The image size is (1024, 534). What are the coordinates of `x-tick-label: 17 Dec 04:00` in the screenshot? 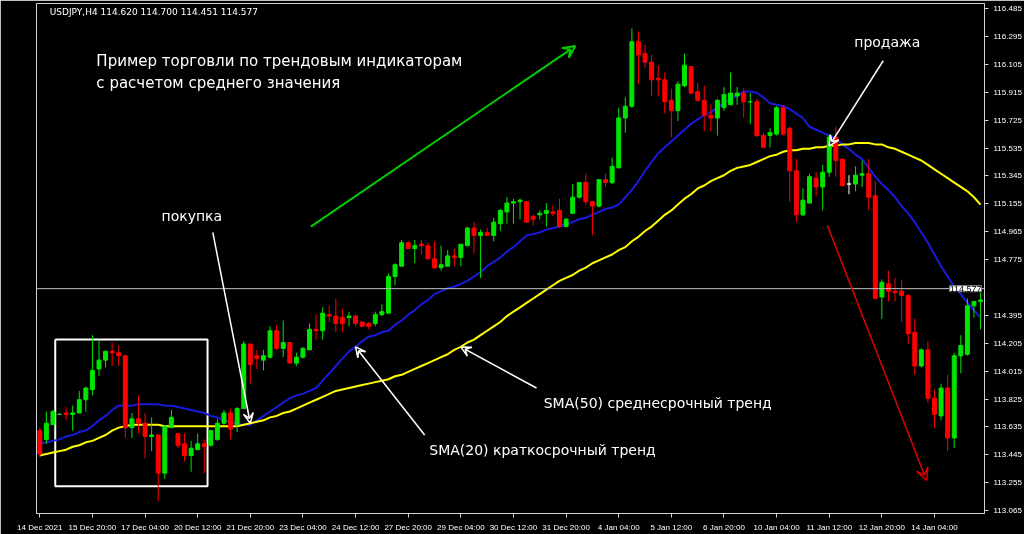 It's located at (145, 527).